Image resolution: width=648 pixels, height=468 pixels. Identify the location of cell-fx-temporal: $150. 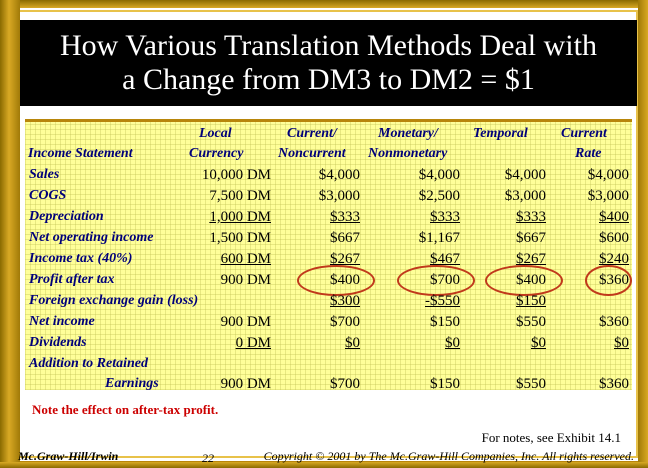
(531, 301).